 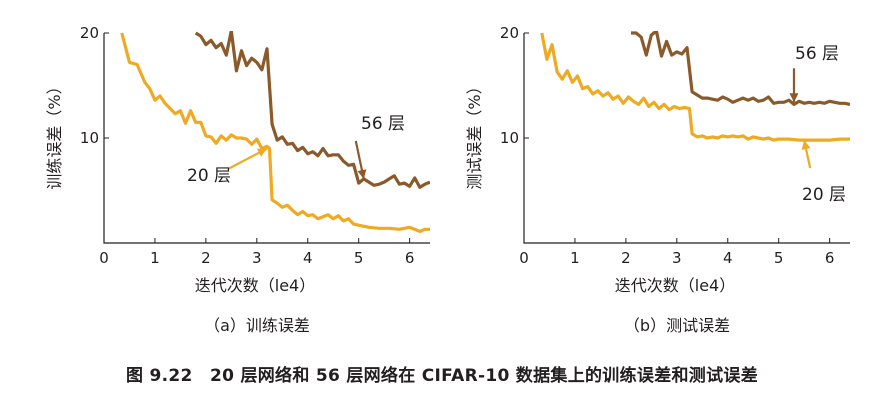 I want to click on panel-subtitle: （a）训练误差, so click(x=257, y=325).